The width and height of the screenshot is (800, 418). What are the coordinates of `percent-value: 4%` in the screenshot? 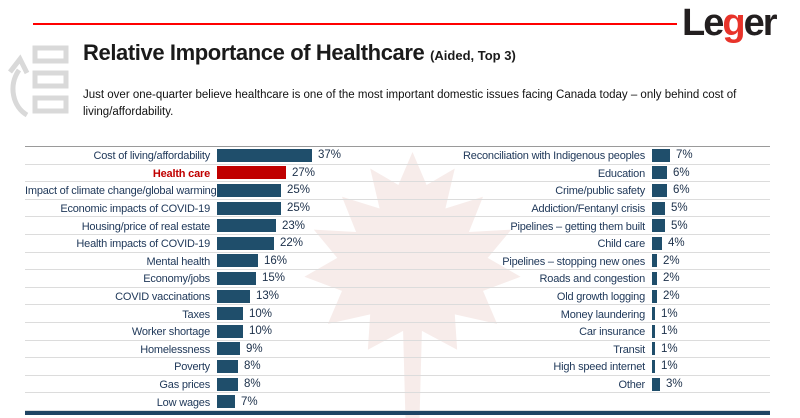 It's located at (676, 243).